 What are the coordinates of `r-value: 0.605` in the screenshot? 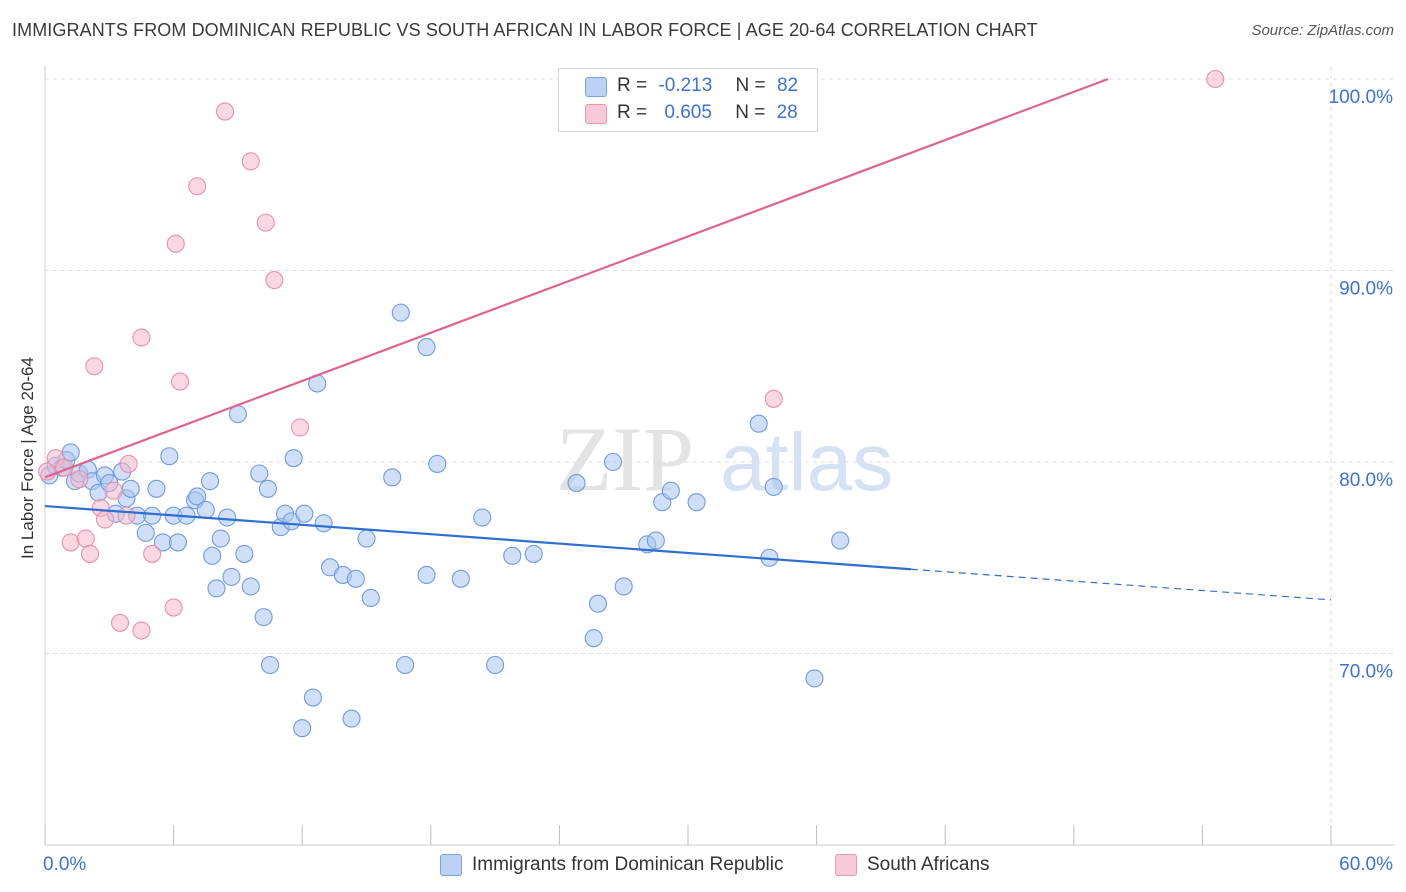 It's located at (688, 112).